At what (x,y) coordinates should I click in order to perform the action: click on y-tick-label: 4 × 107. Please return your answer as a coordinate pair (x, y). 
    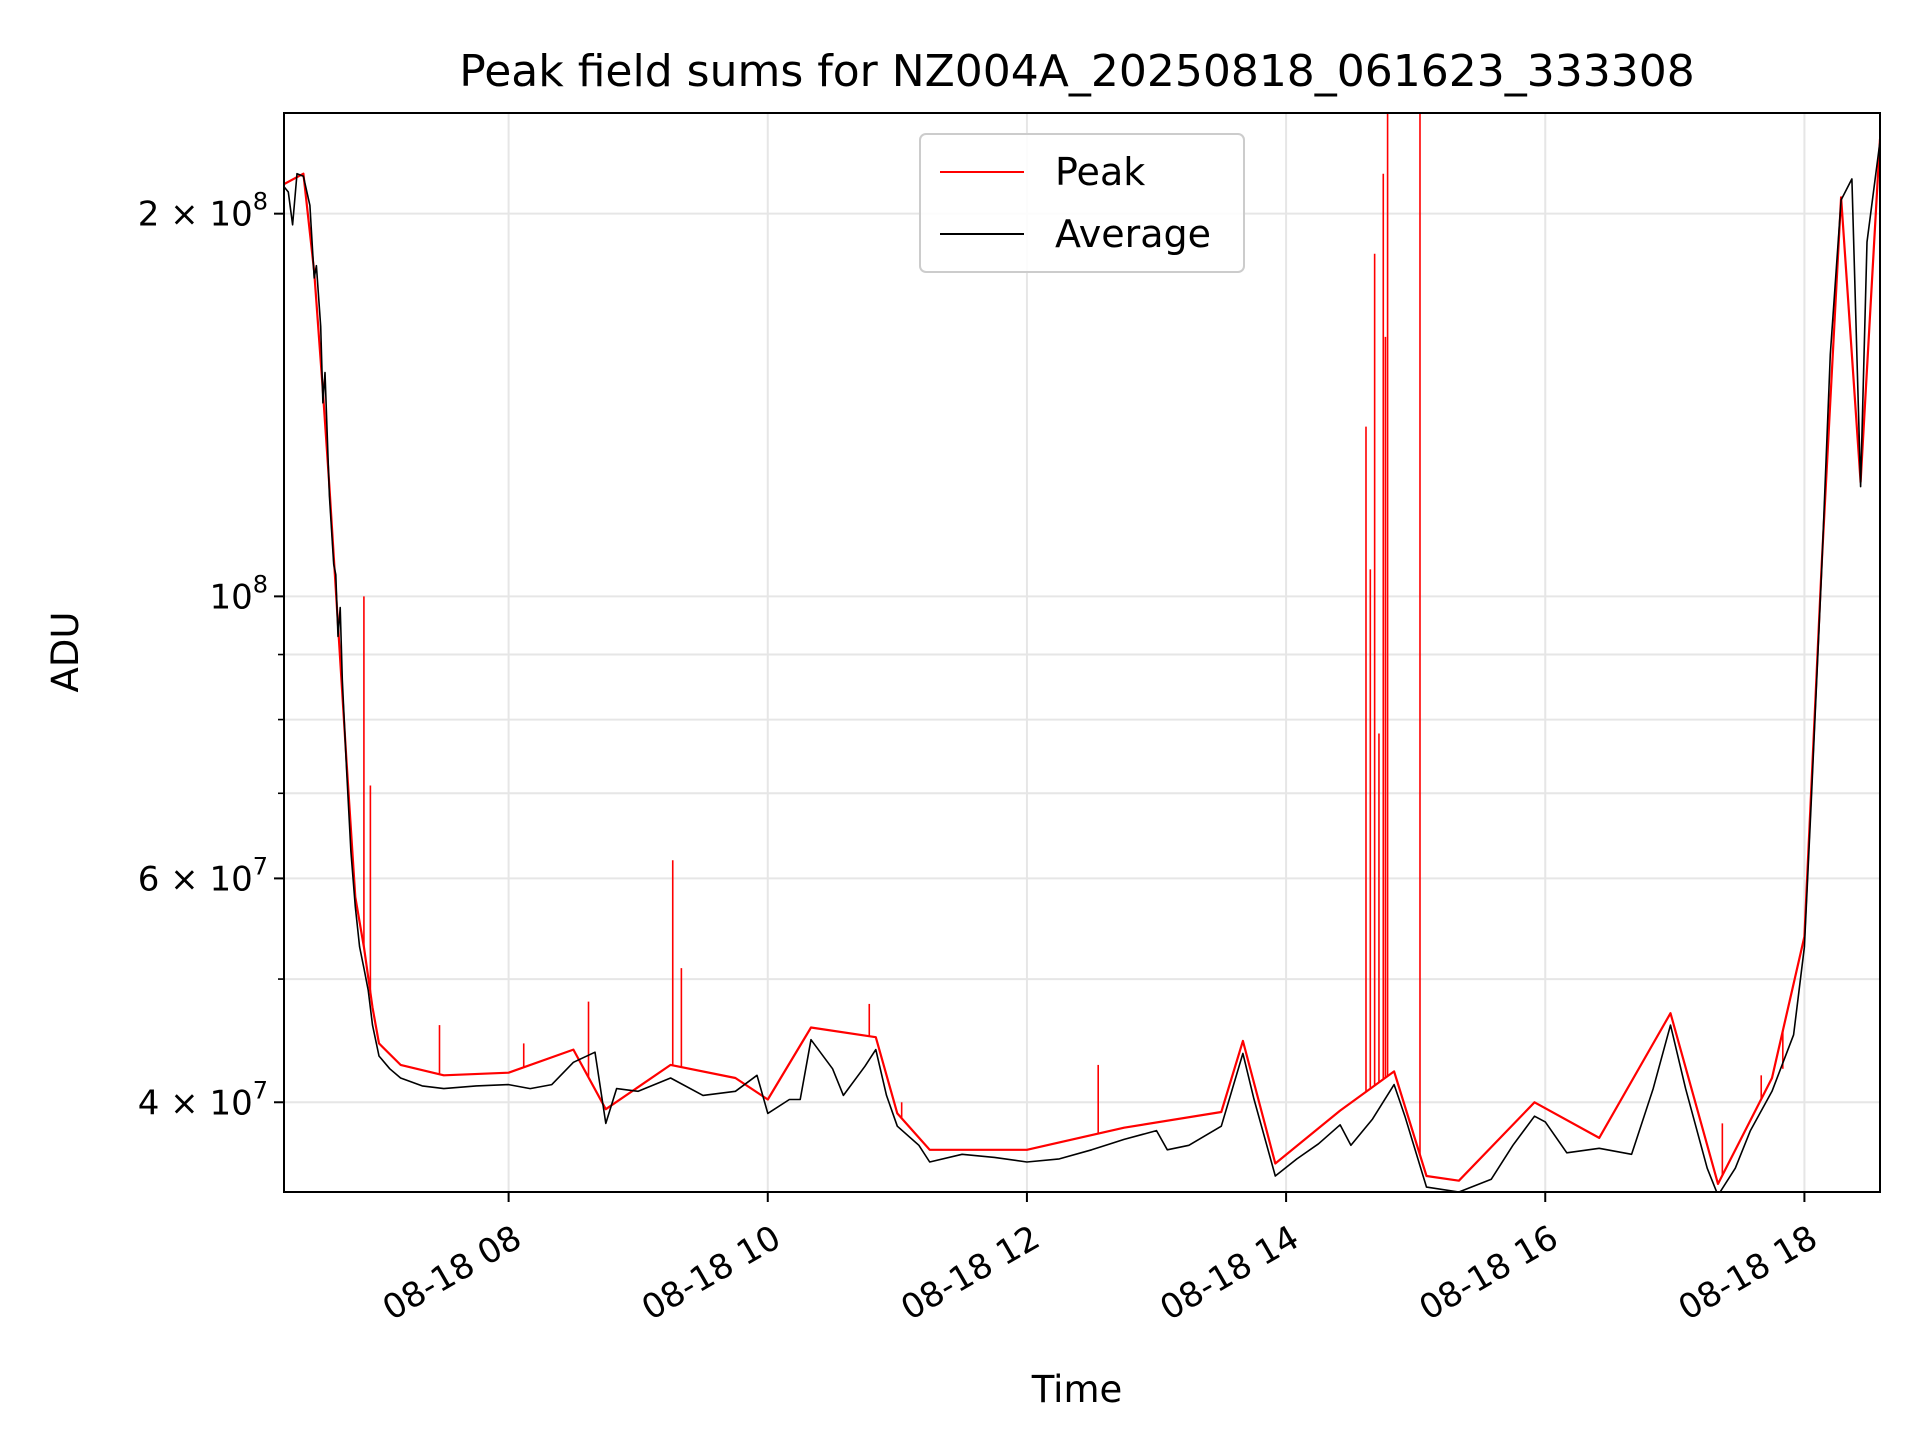
    Looking at the image, I should click on (203, 1099).